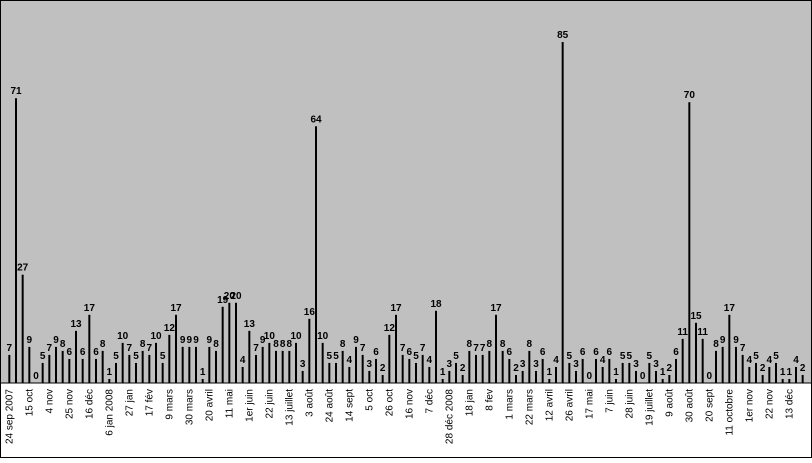 The image size is (812, 463). I want to click on x-tick-label: 25 nov, so click(69, 404).